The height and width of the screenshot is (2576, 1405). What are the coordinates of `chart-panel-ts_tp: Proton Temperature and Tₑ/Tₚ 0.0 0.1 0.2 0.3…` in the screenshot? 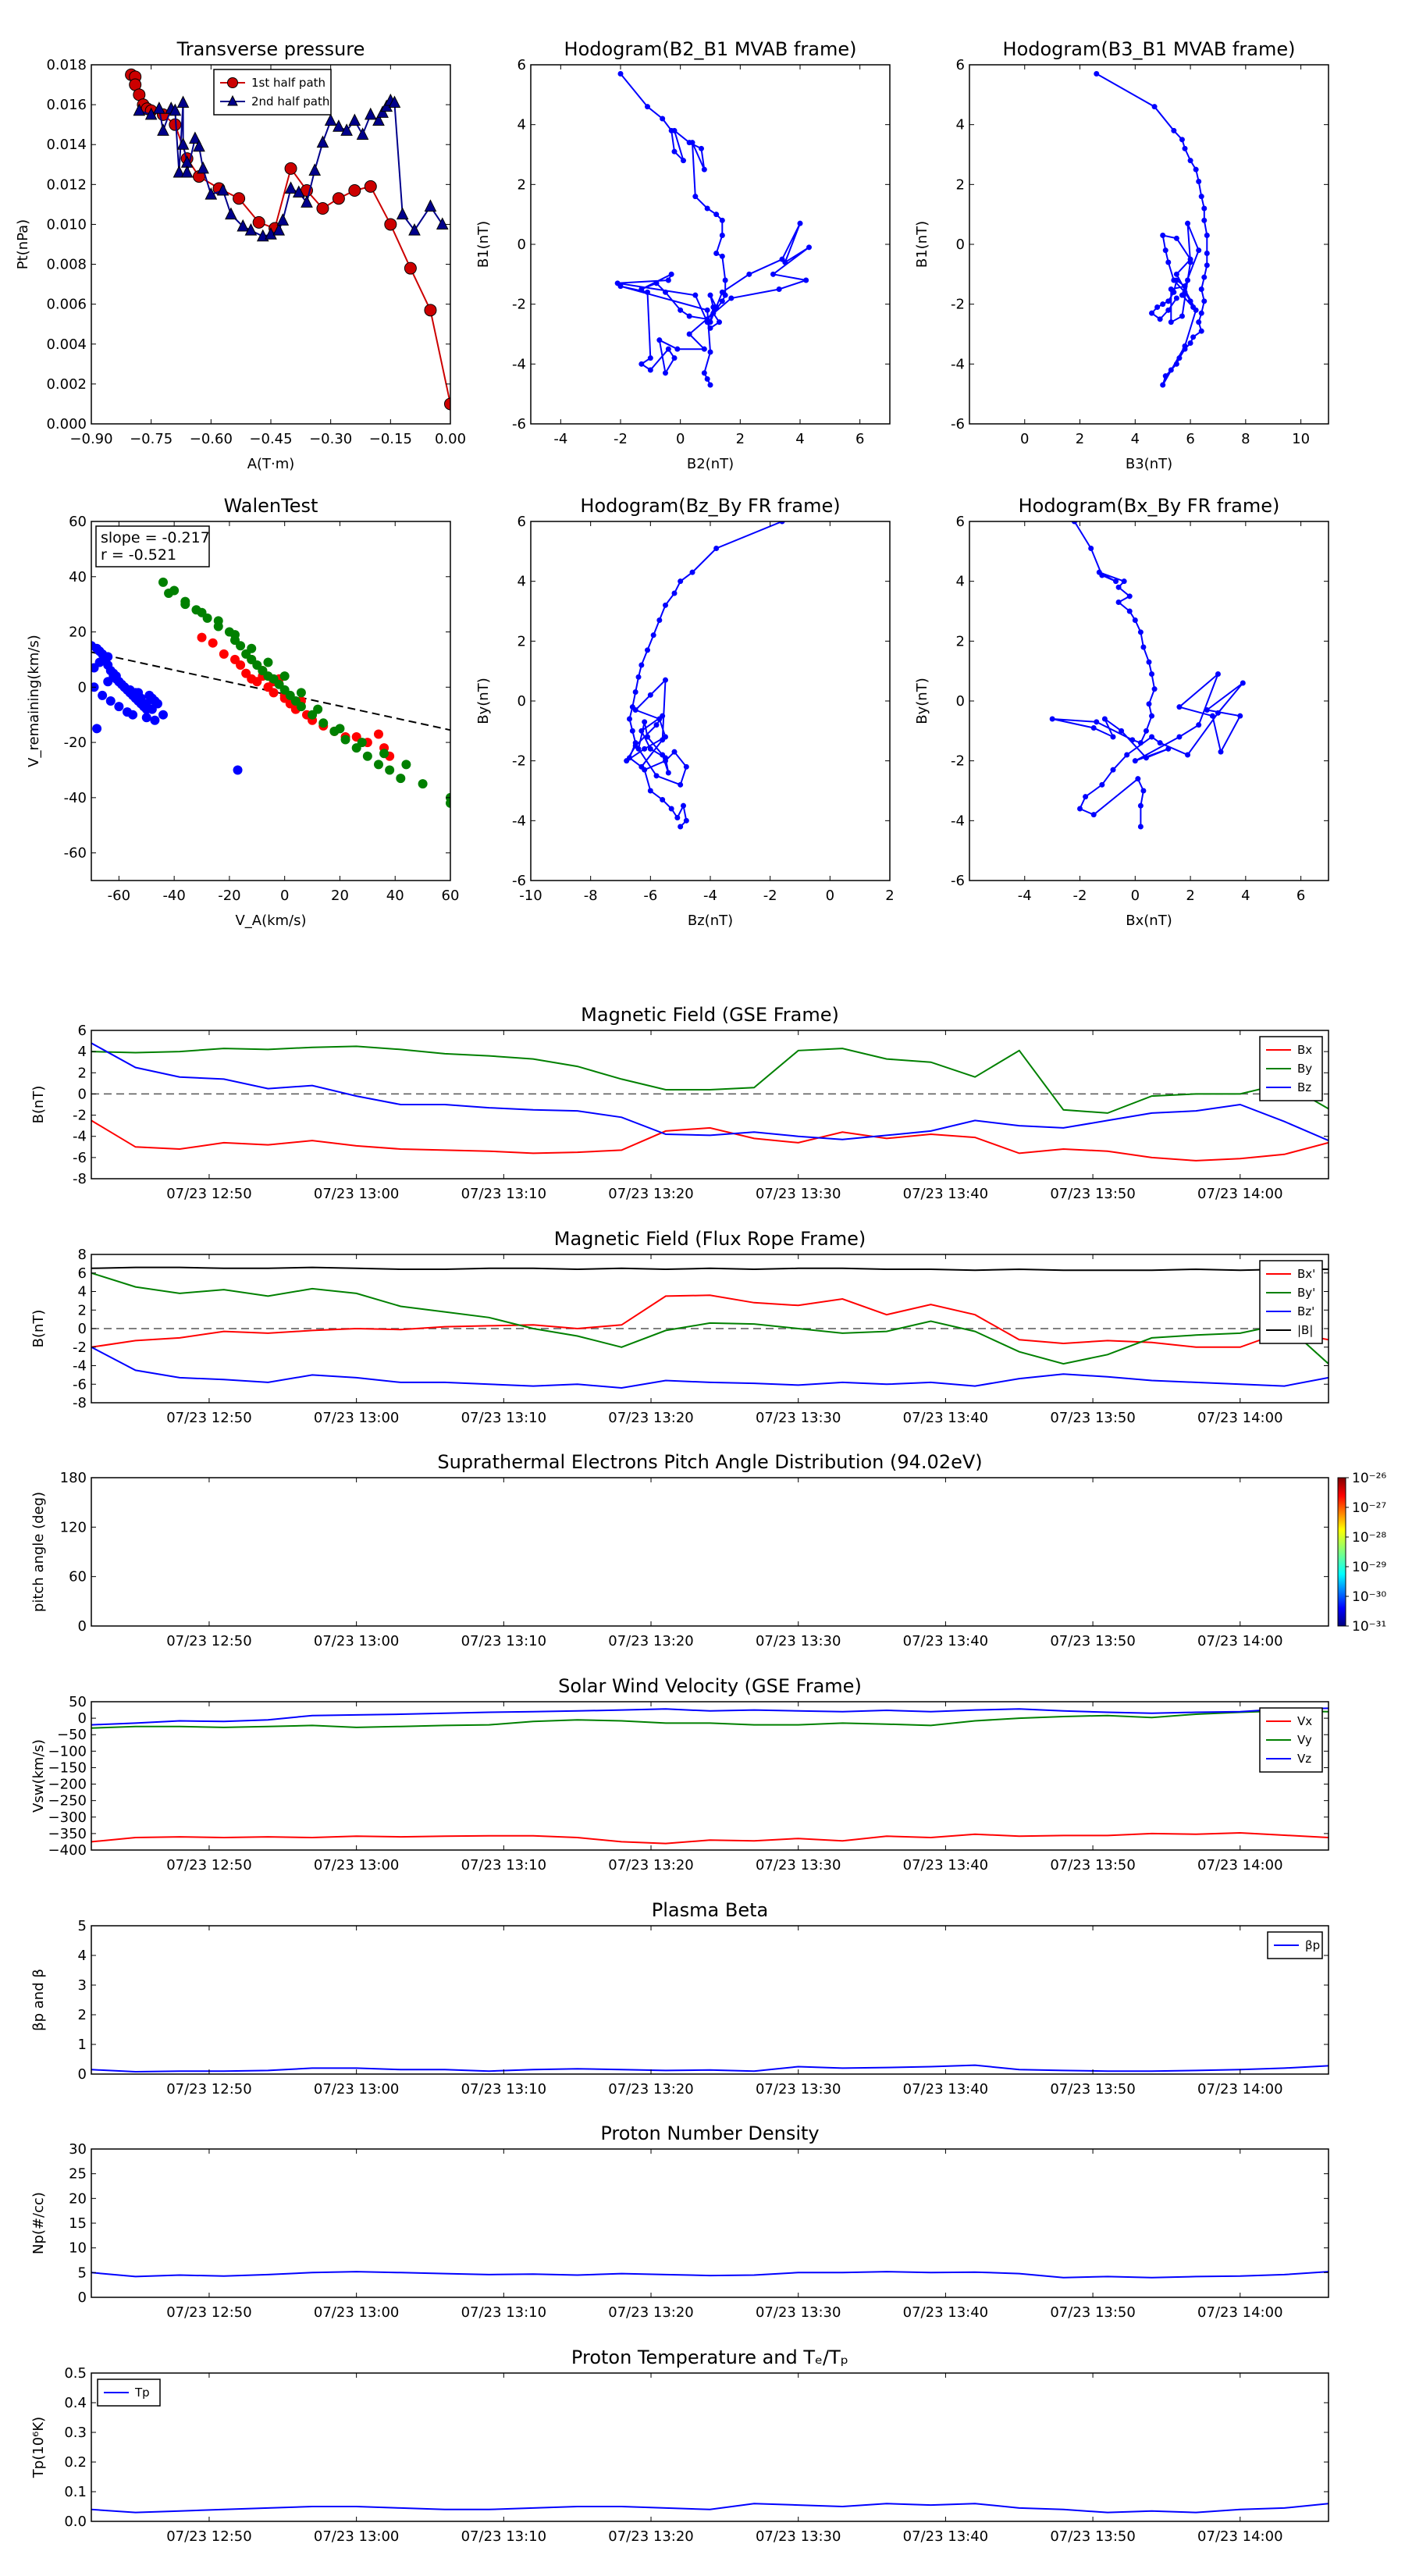 It's located at (680, 2446).